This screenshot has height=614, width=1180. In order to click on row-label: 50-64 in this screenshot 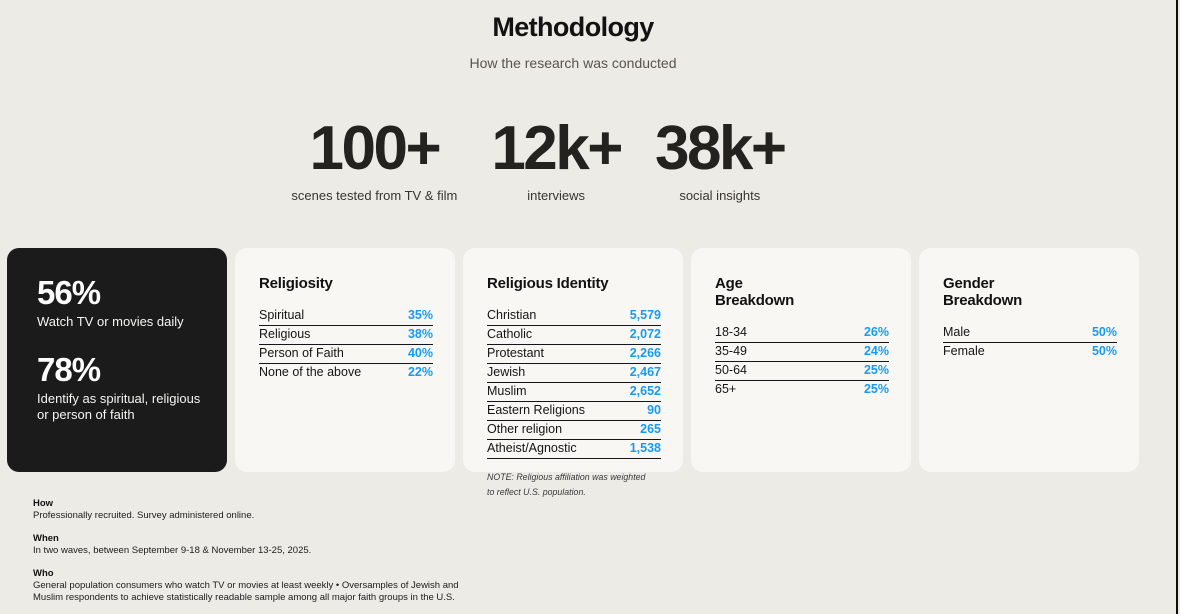, I will do `click(731, 370)`.